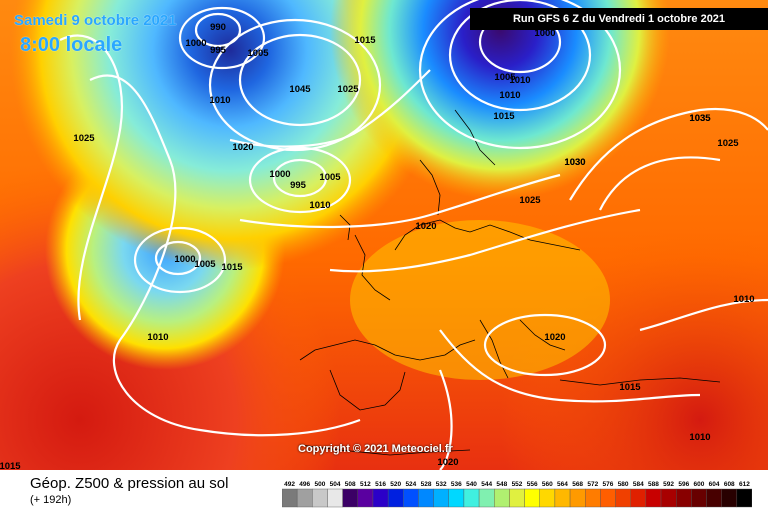  What do you see at coordinates (380, 484) in the screenshot?
I see `colorbar-tick-label: 516` at bounding box center [380, 484].